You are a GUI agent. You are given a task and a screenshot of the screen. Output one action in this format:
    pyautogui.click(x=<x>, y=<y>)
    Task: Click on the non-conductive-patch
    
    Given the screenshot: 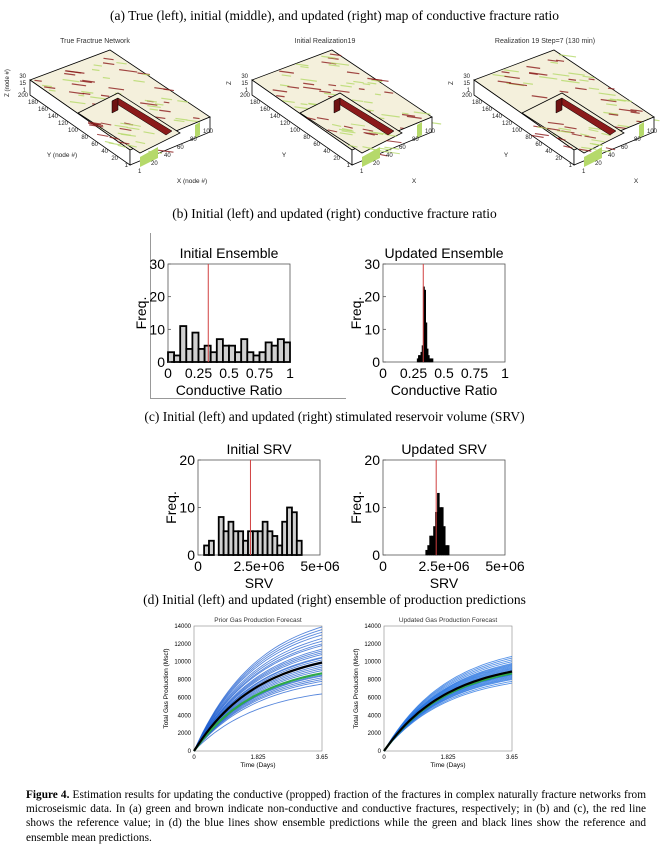 What is the action you would take?
    pyautogui.click(x=371, y=157)
    